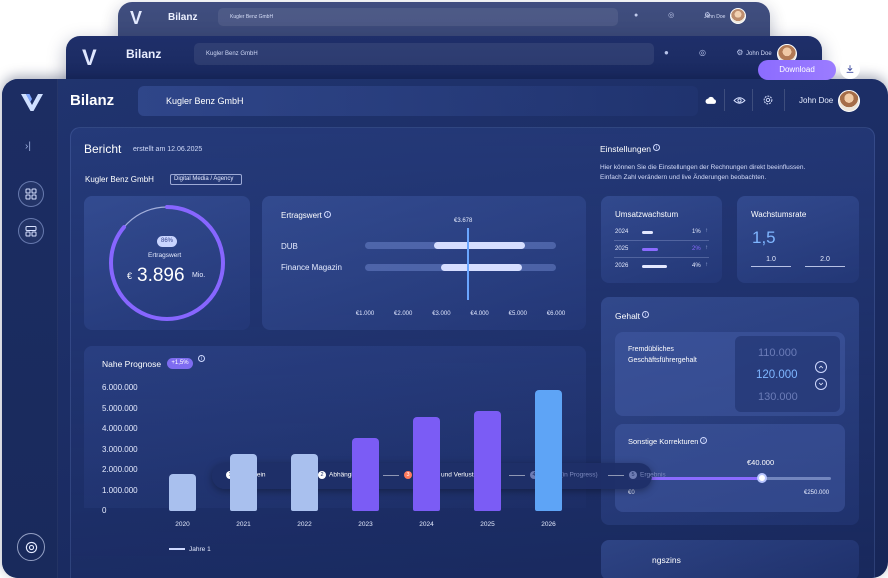 The height and width of the screenshot is (578, 888). I want to click on forecast-legend: Jahre 1, so click(190, 549).